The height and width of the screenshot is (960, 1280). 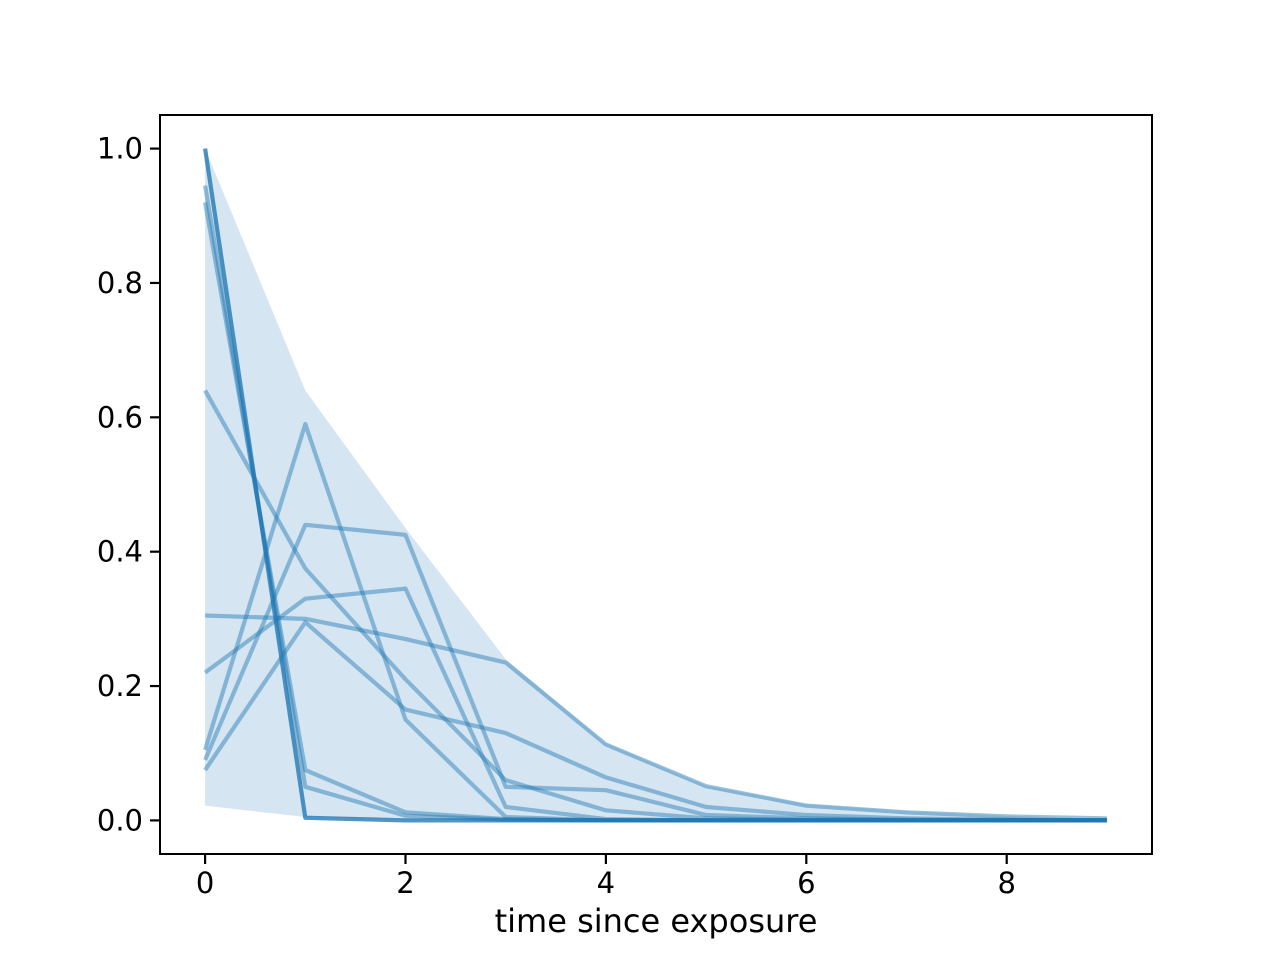 I want to click on x-axis-label: time since exposure, so click(x=656, y=921).